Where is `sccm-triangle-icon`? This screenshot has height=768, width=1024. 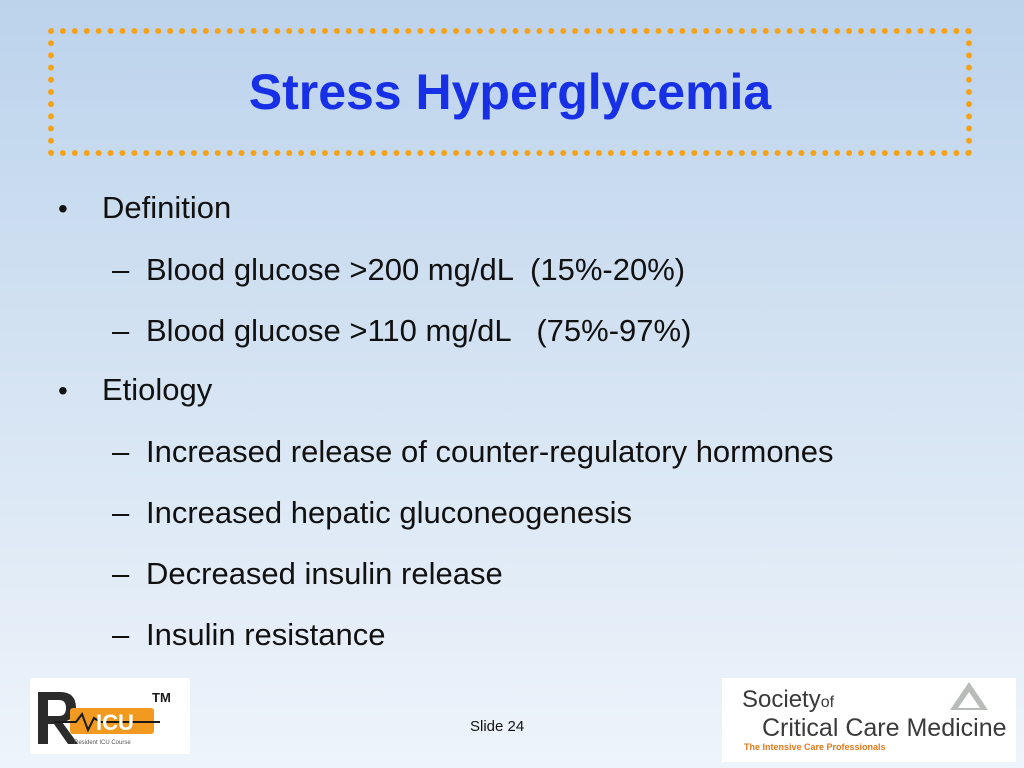
sccm-triangle-icon is located at coordinates (969, 696).